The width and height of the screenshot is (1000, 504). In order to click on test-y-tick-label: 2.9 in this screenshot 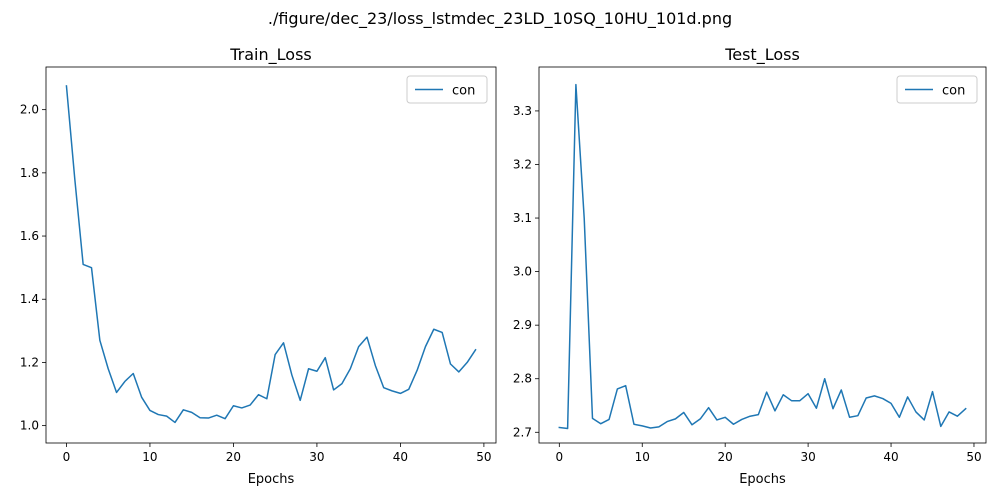, I will do `click(522, 325)`.